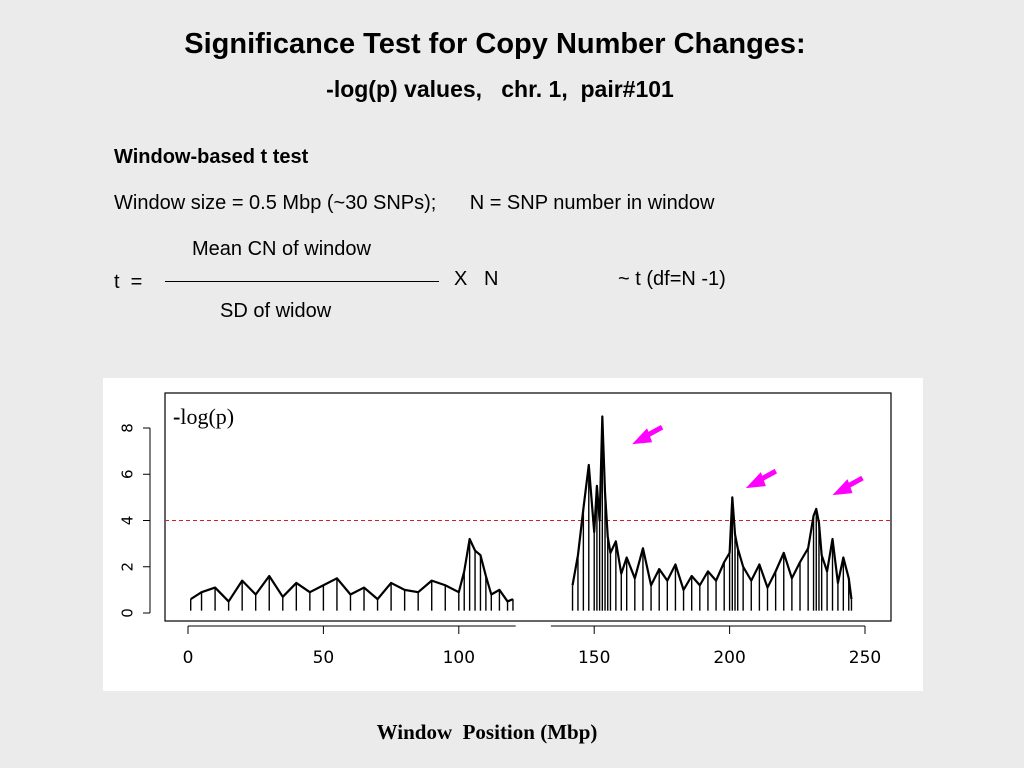 Image resolution: width=1024 pixels, height=768 pixels. Describe the element at coordinates (128, 521) in the screenshot. I see `y-tick-label: 4` at that location.